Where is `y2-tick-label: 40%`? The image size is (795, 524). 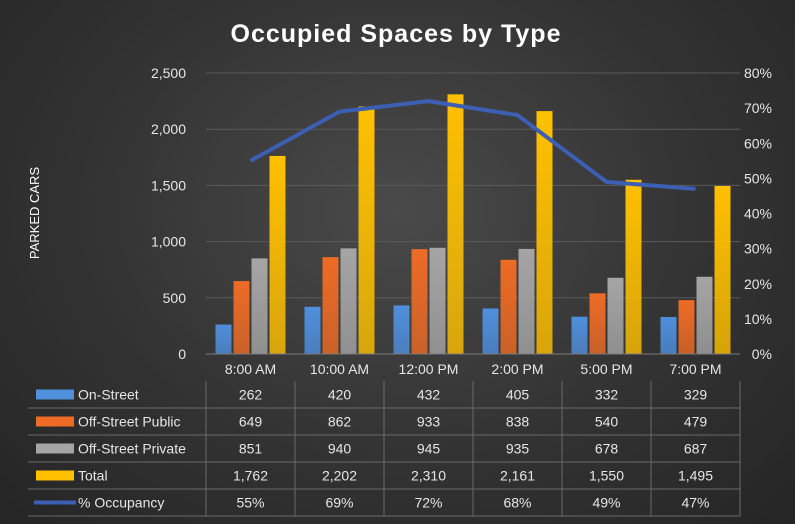
y2-tick-label: 40% is located at coordinates (758, 214).